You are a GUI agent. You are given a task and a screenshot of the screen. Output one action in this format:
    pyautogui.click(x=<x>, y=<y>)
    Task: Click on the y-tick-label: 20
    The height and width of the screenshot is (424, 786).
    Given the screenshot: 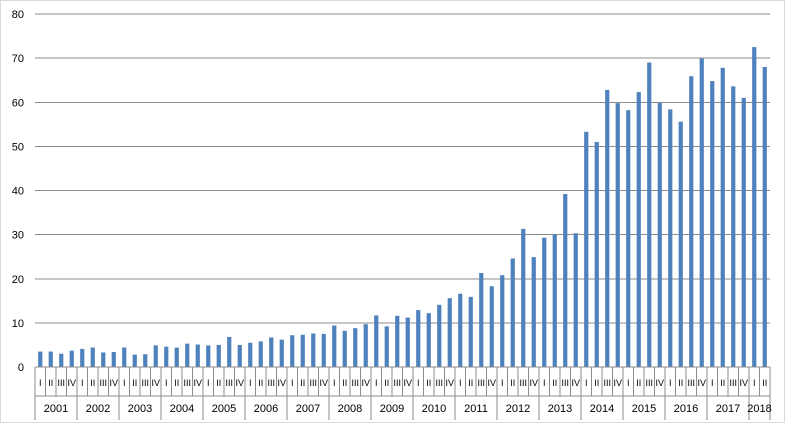 What is the action you would take?
    pyautogui.click(x=18, y=280)
    